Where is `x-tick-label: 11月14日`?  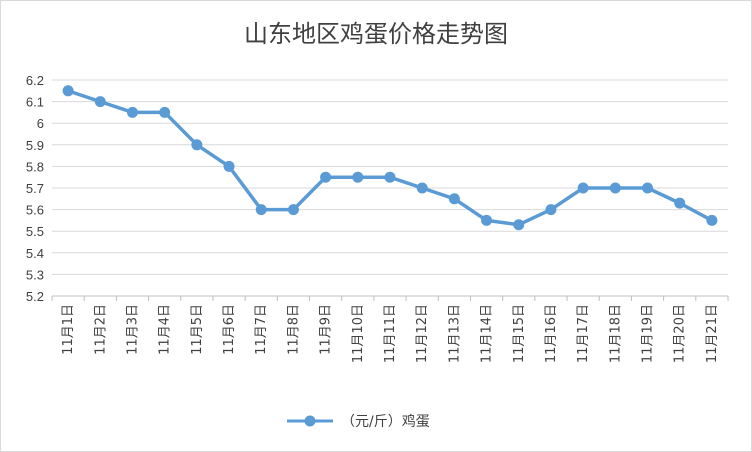 x-tick-label: 11月14日 is located at coordinates (487, 333).